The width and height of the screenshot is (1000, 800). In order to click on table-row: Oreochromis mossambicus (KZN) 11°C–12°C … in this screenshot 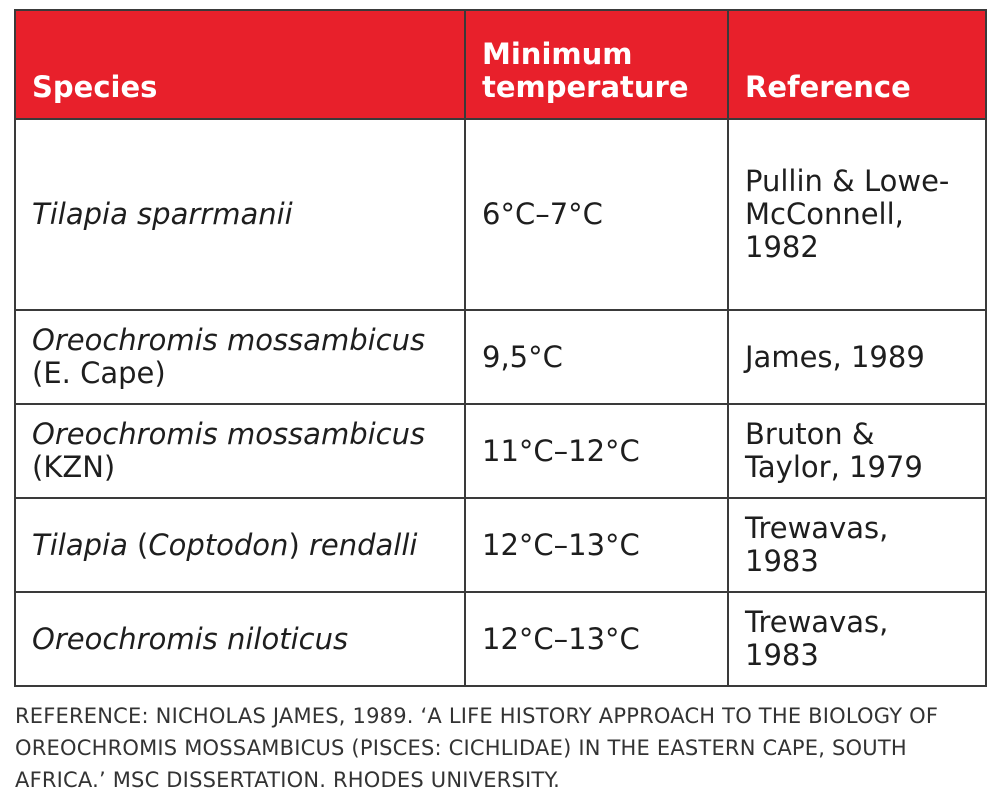, I will do `click(500, 451)`.